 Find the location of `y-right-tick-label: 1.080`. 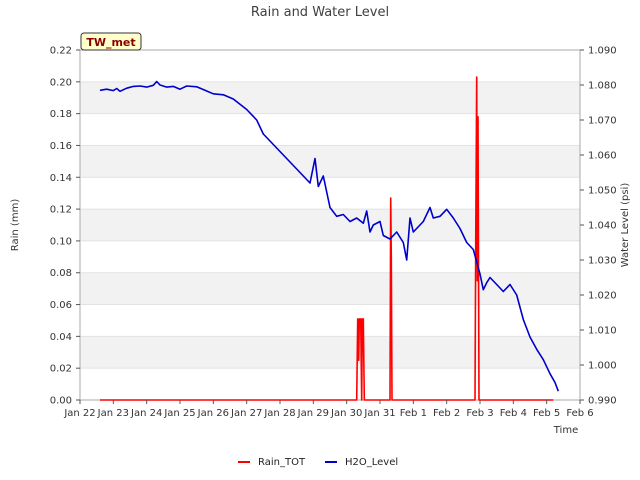

y-right-tick-label: 1.080 is located at coordinates (602, 86).